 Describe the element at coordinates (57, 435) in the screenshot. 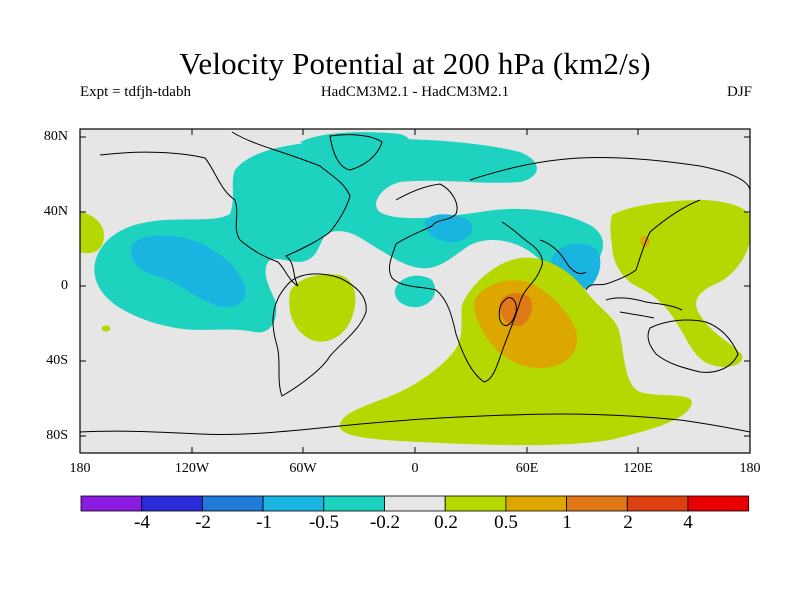

I see `lat-label-80s: 80S` at that location.